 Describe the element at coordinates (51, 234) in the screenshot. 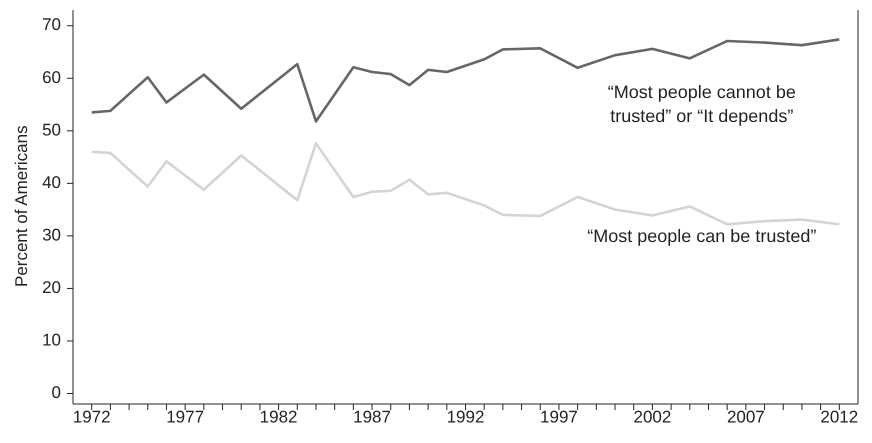

I see `y-tick-label: 30` at that location.